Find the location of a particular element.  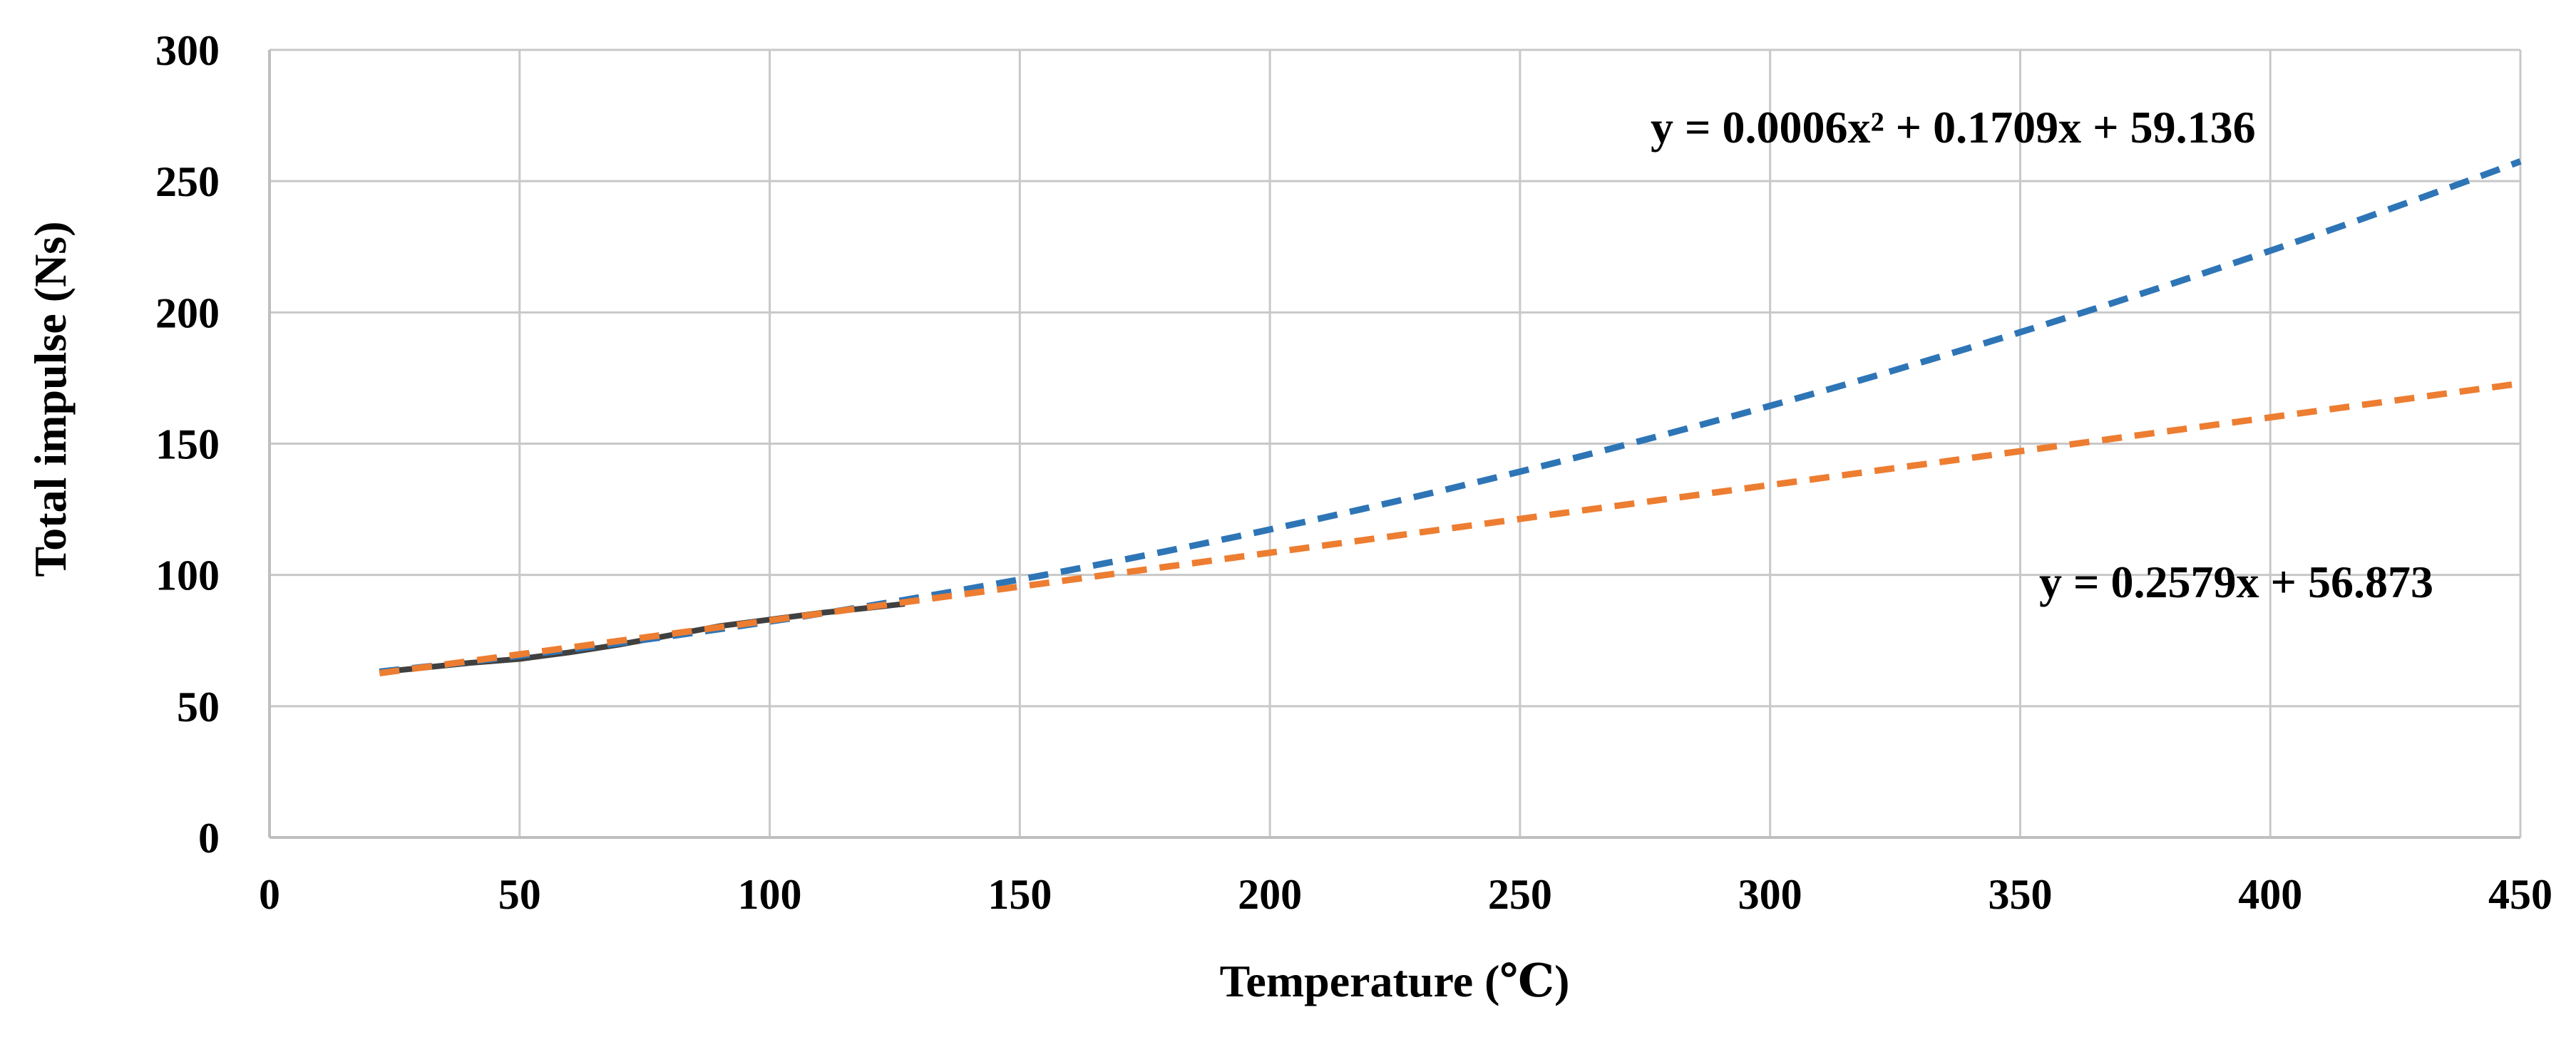

y-tick-label: 50 is located at coordinates (198, 707).